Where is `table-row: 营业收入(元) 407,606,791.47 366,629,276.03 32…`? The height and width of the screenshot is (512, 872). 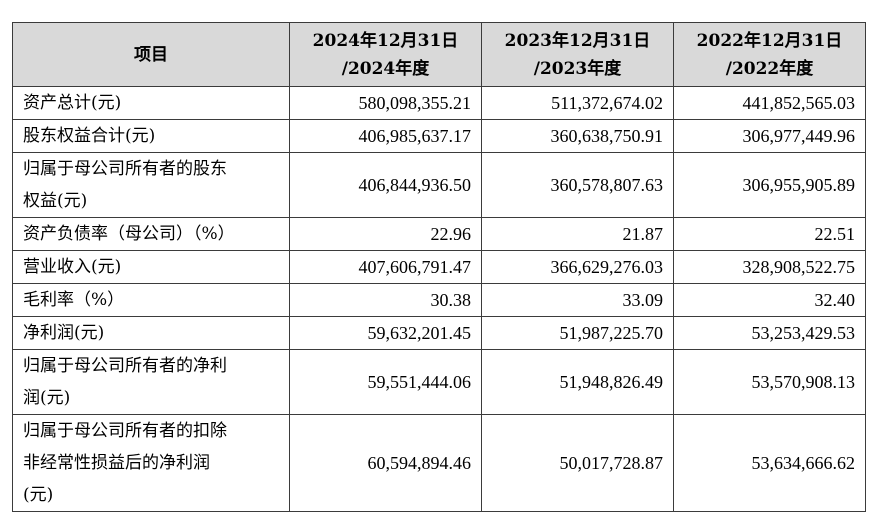 table-row: 营业收入(元) 407,606,791.47 366,629,276.03 32… is located at coordinates (439, 267).